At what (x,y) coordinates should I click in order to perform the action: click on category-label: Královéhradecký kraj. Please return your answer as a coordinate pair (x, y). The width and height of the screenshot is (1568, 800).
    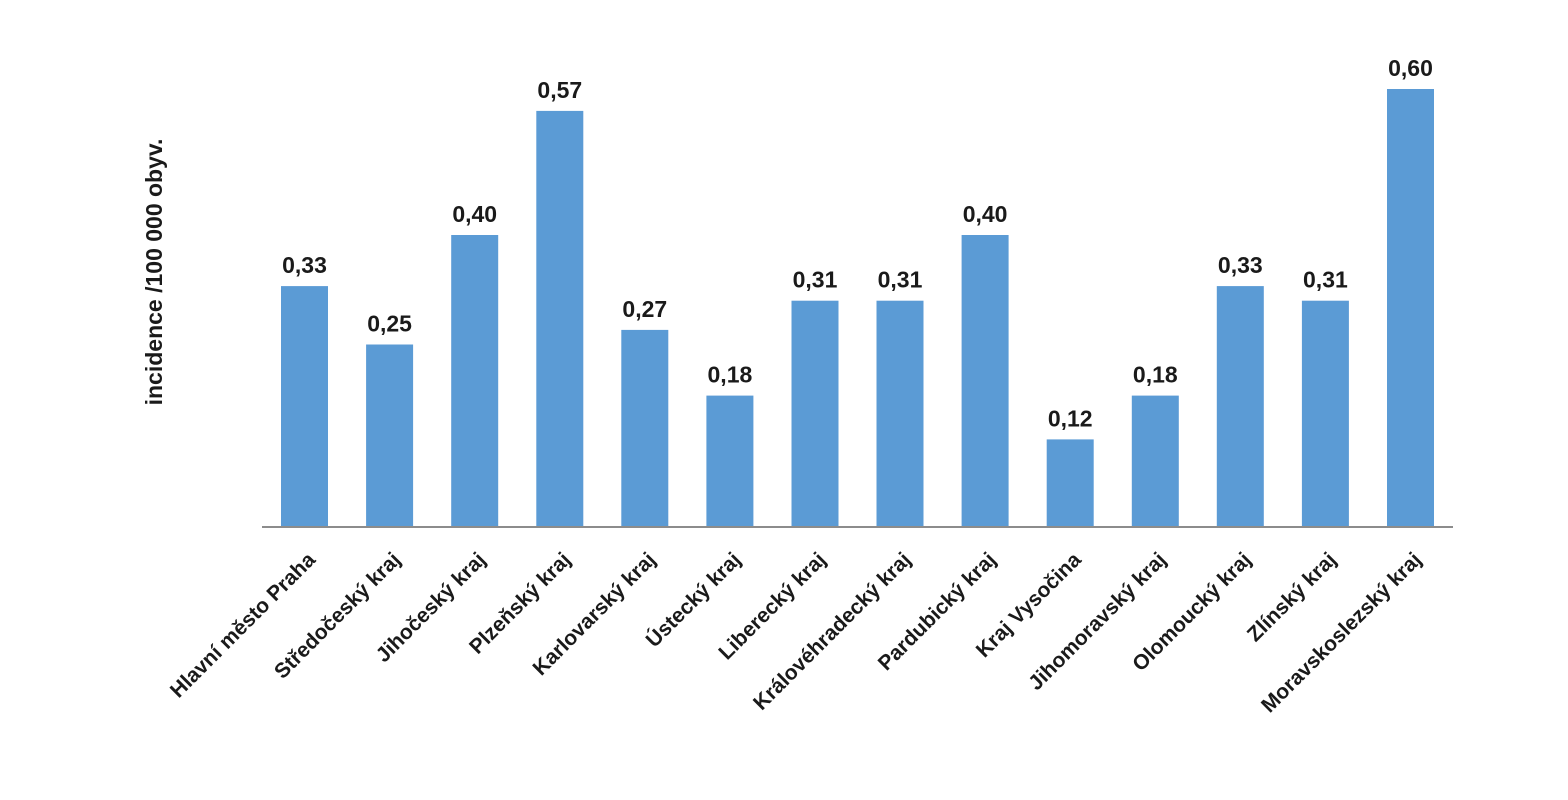
    Looking at the image, I should click on (832, 631).